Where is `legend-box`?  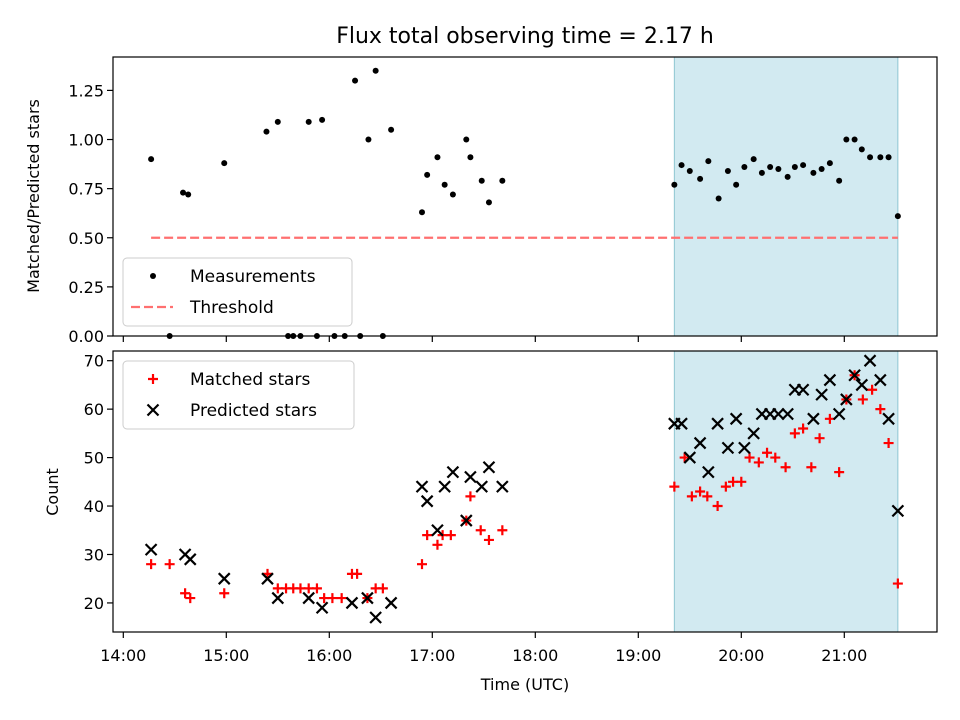
legend-box is located at coordinates (237, 292).